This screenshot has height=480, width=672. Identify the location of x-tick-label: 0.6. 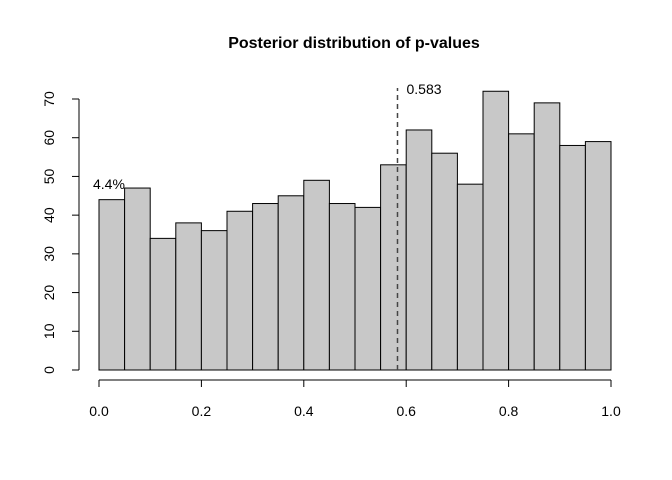
(406, 411).